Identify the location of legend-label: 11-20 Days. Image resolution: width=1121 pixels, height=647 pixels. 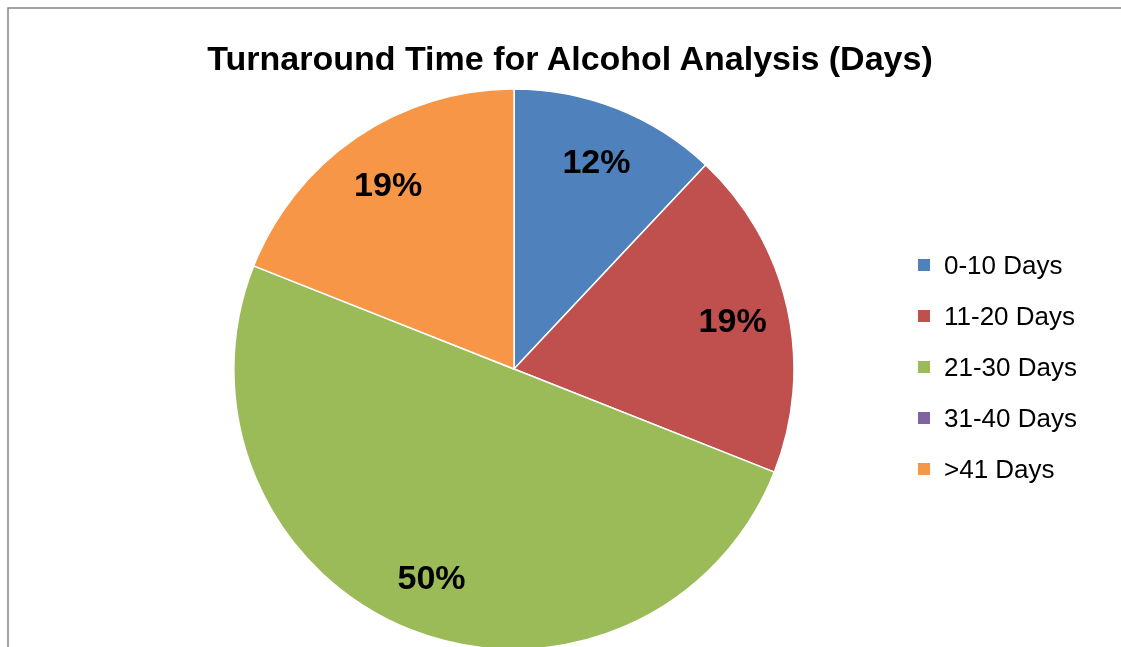
(1010, 316).